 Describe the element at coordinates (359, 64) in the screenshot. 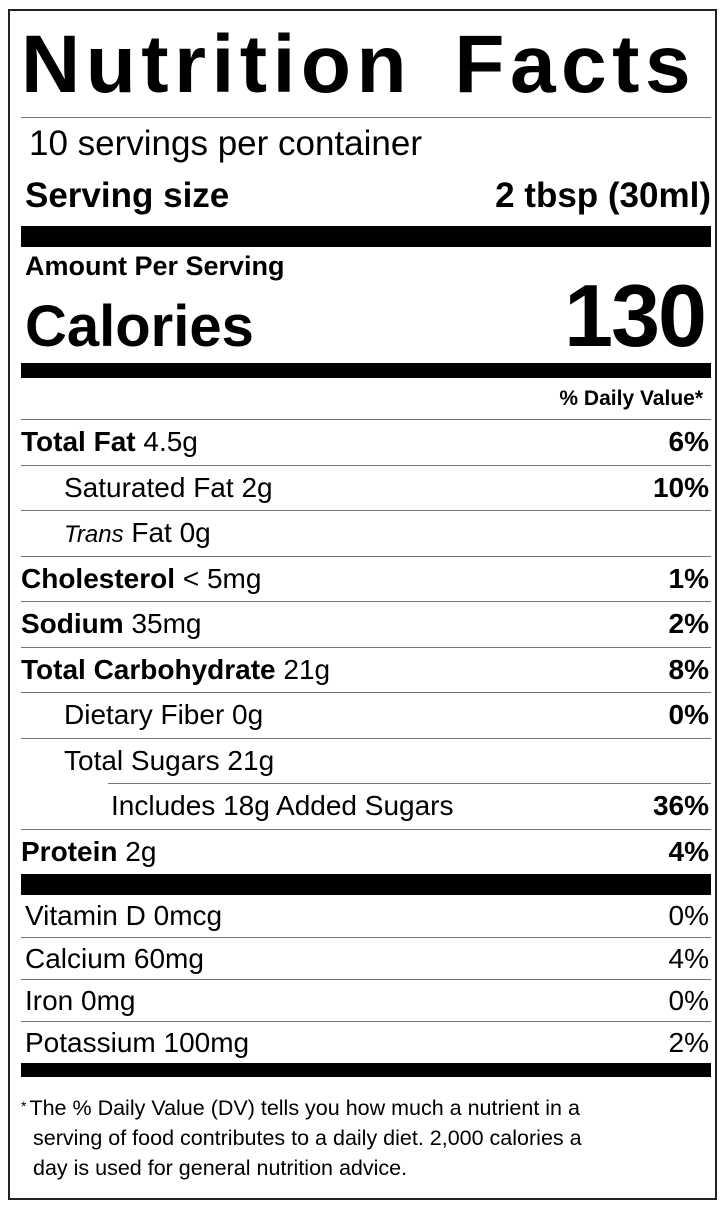

I see `label-title: Nutrition Facts` at that location.